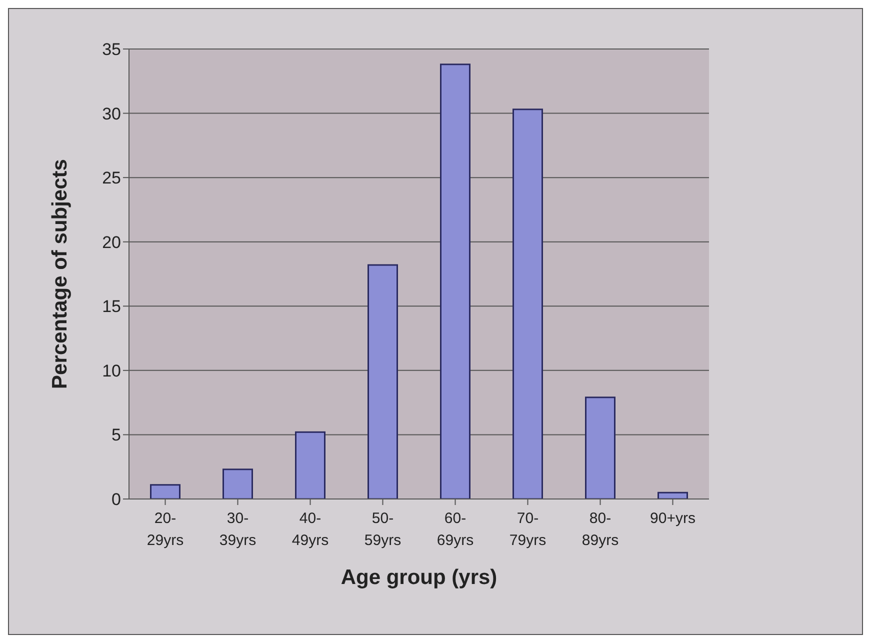 The width and height of the screenshot is (871, 643). What do you see at coordinates (455, 529) in the screenshot?
I see `x-tick-label: 60-69yrs` at bounding box center [455, 529].